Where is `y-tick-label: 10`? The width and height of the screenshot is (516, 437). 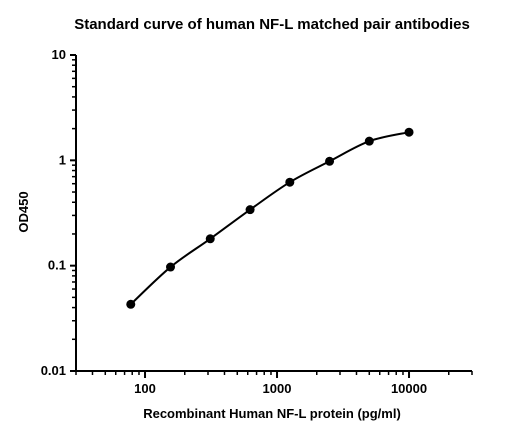 y-tick-label: 10 is located at coordinates (59, 54).